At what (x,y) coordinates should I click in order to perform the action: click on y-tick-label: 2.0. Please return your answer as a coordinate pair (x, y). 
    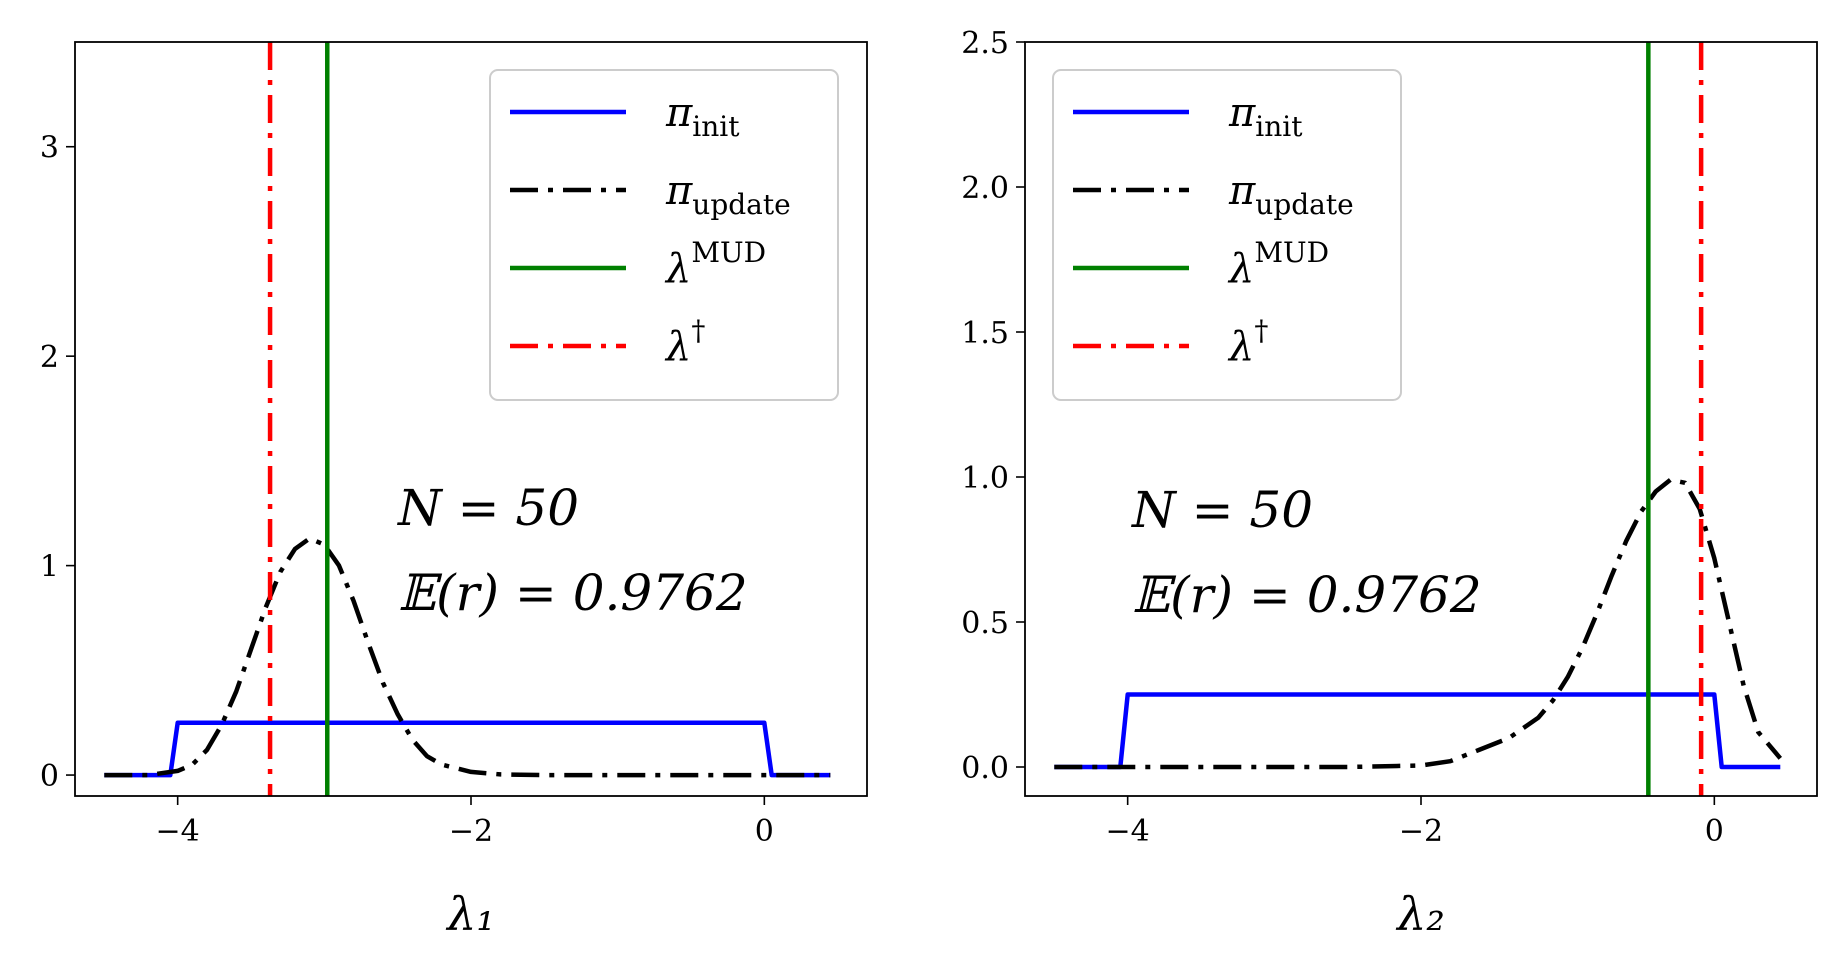
    Looking at the image, I should click on (985, 188).